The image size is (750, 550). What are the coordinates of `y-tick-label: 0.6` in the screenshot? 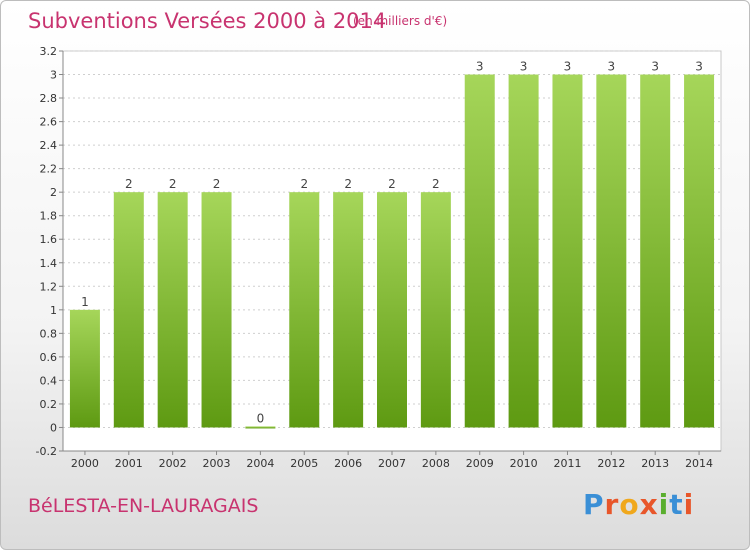 It's located at (49, 357).